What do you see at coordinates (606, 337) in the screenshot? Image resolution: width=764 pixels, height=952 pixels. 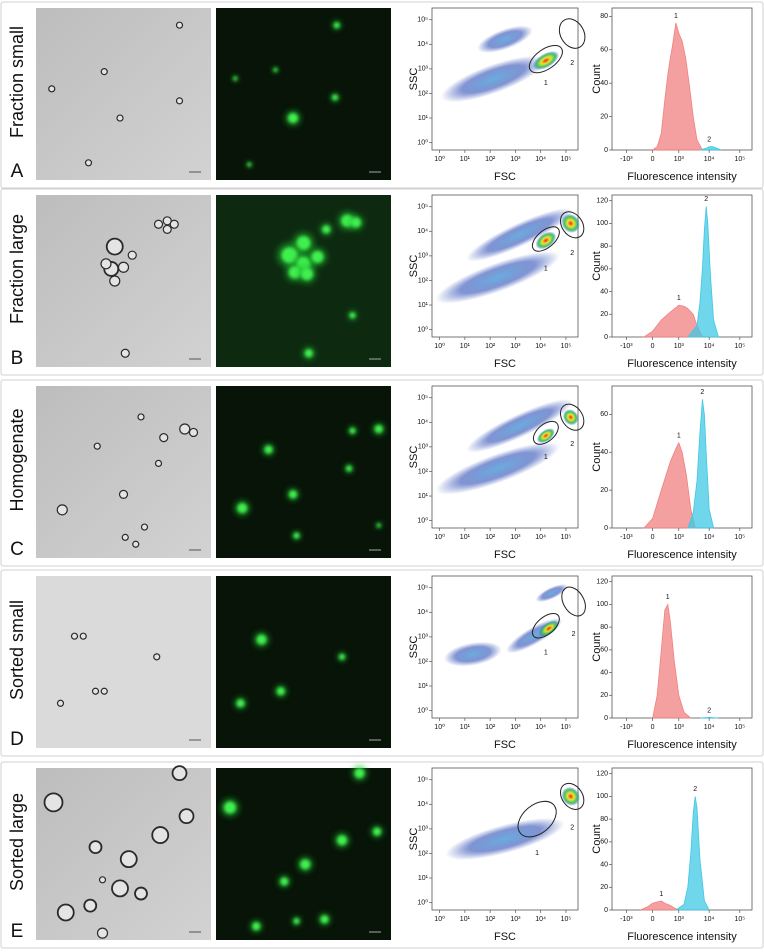 I see `y-tick-label: 0` at bounding box center [606, 337].